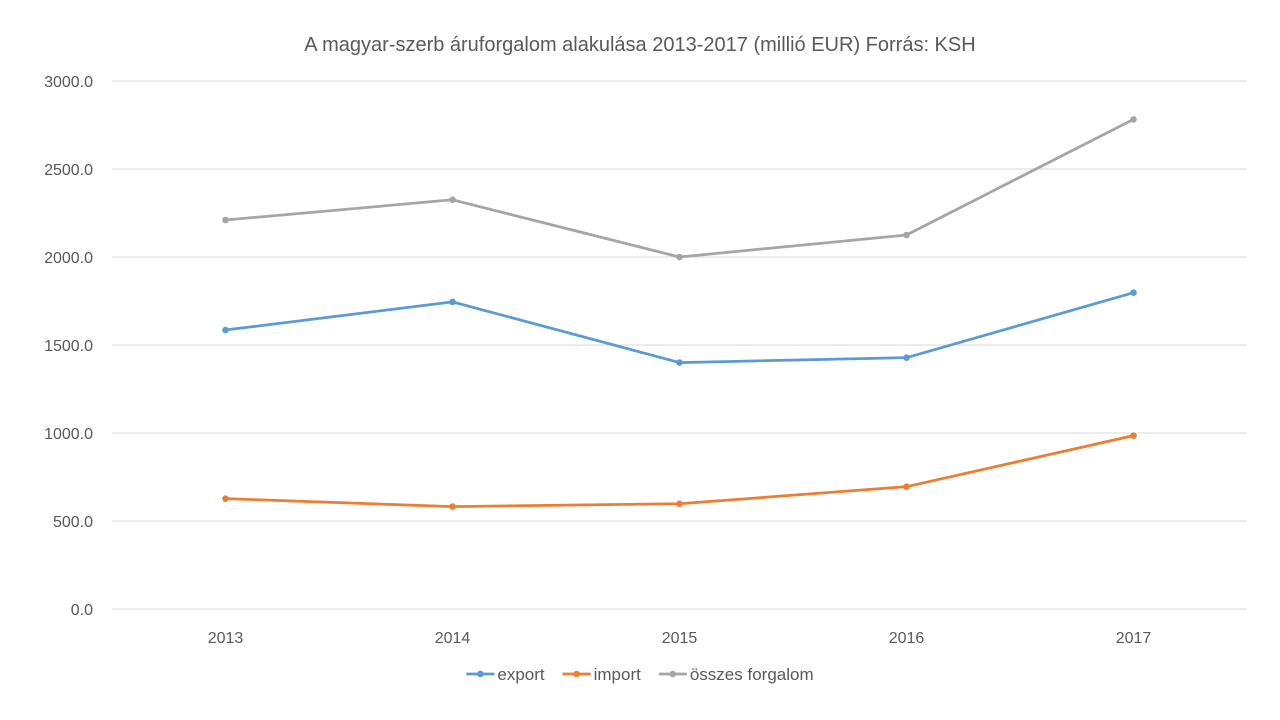 This screenshot has height=720, width=1280. What do you see at coordinates (521, 674) in the screenshot?
I see `legend-label: export` at bounding box center [521, 674].